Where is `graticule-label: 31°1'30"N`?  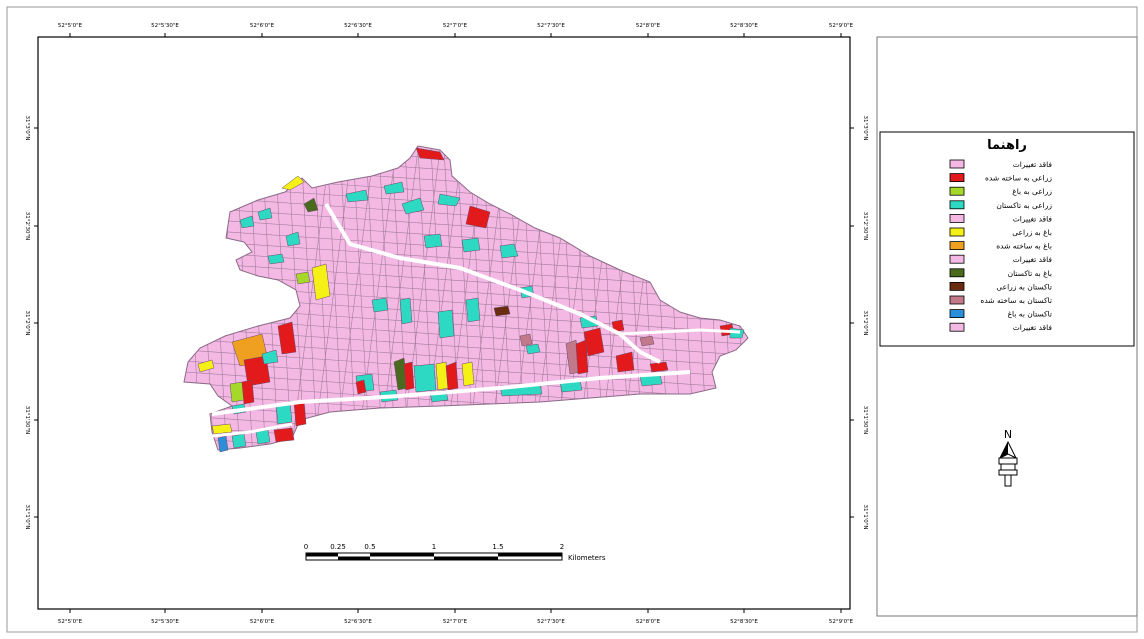
graticule-label: 31°1'30"N is located at coordinates (27, 420).